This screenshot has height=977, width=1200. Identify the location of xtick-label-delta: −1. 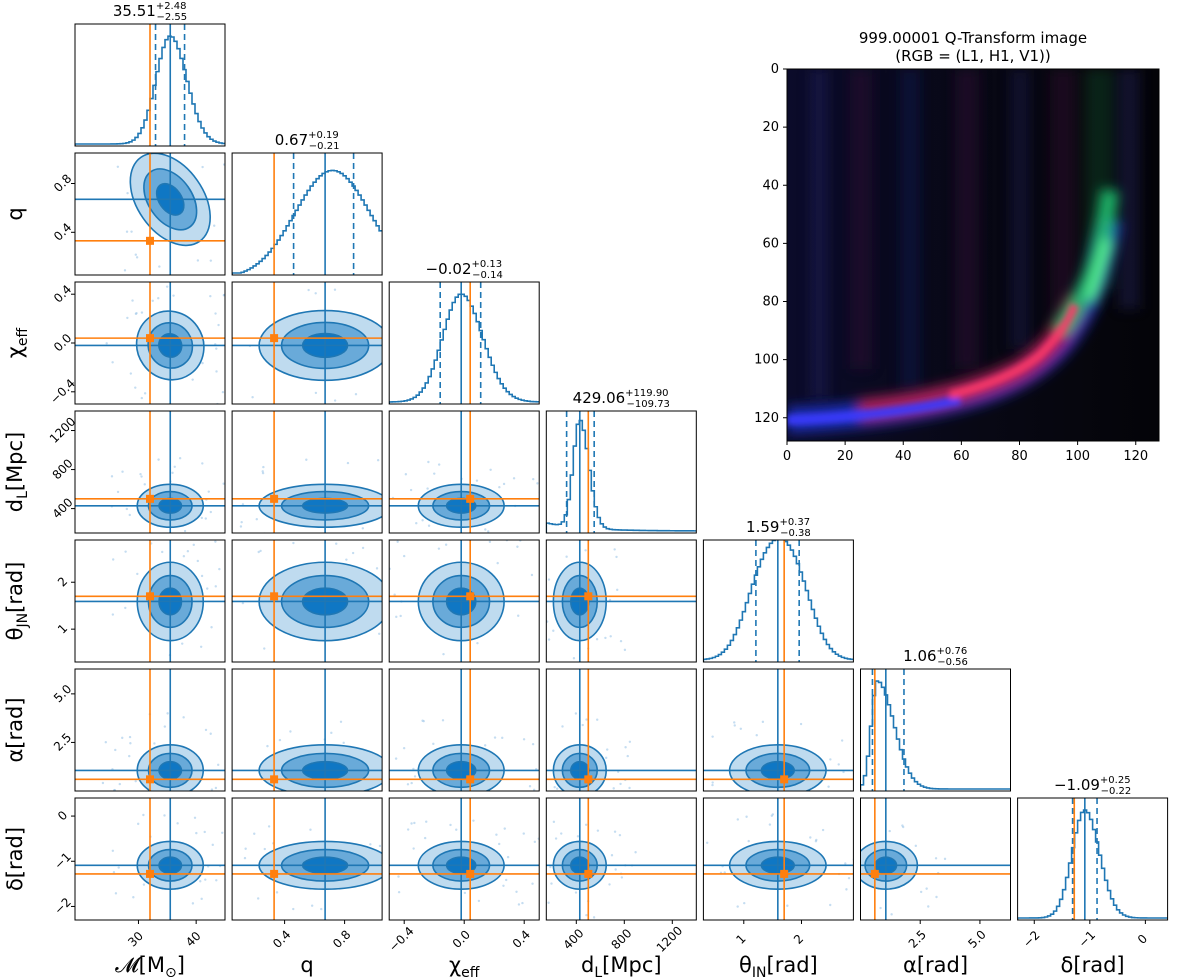
(1087, 939).